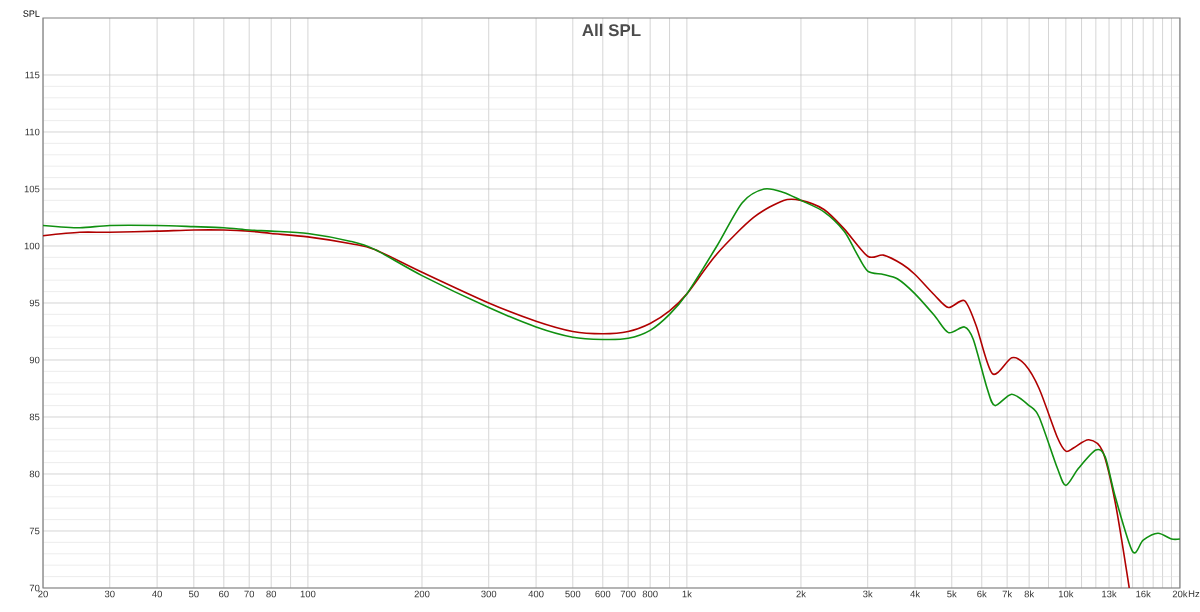  I want to click on chart-title: All SPL, so click(611, 30).